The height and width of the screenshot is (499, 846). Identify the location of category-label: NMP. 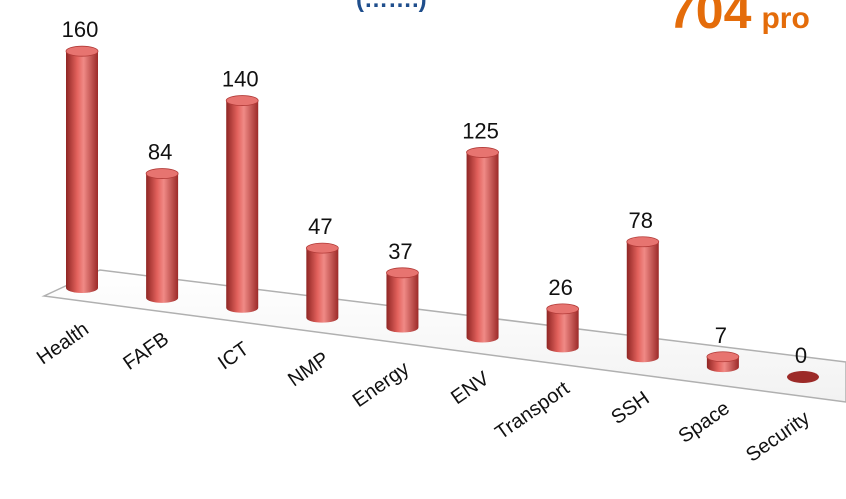
(308, 370).